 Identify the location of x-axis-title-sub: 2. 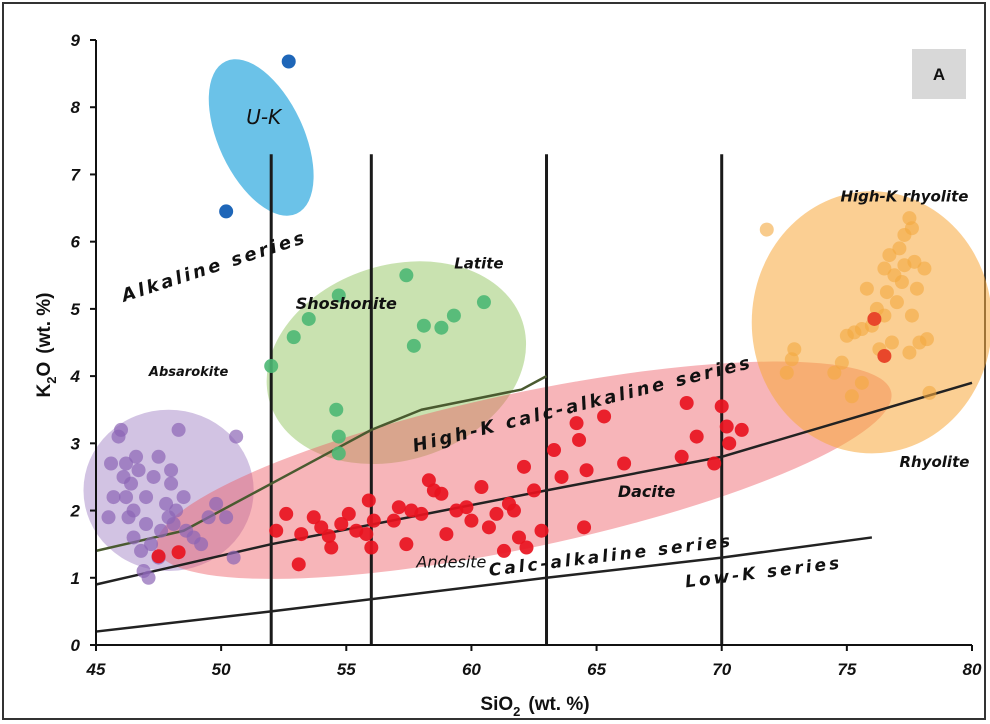
(516, 711).